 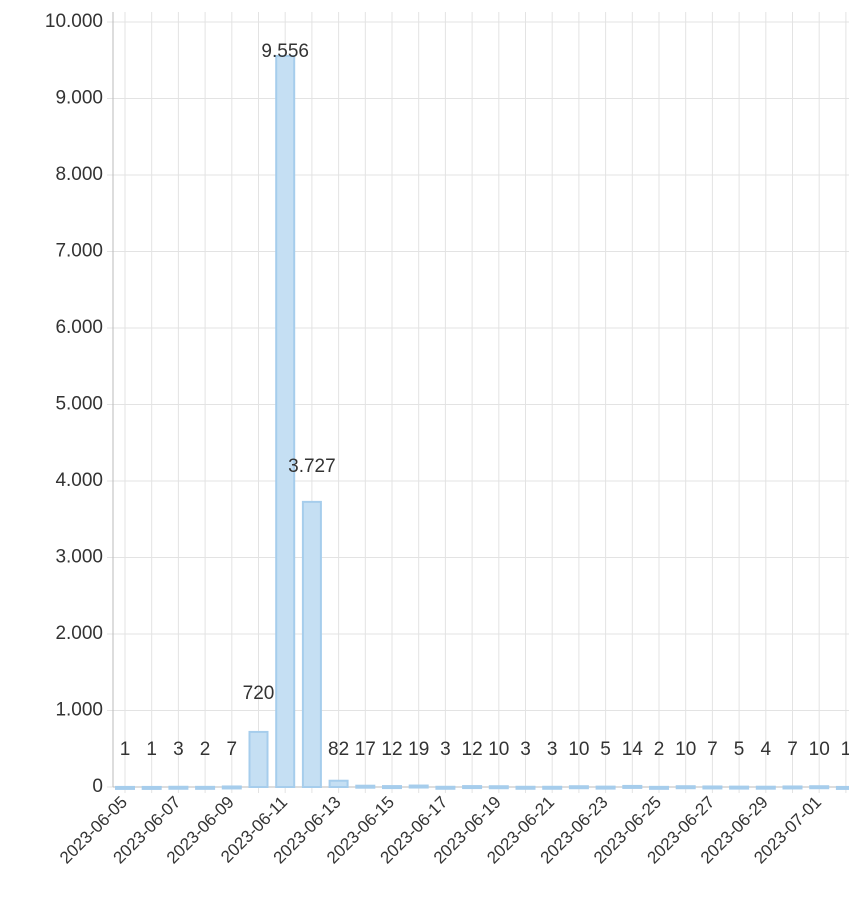 What do you see at coordinates (79, 557) in the screenshot?
I see `y-tick-label: 3.000` at bounding box center [79, 557].